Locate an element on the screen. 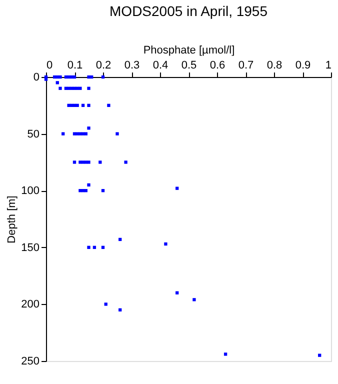  x-tick-label: 0.6 is located at coordinates (218, 66).